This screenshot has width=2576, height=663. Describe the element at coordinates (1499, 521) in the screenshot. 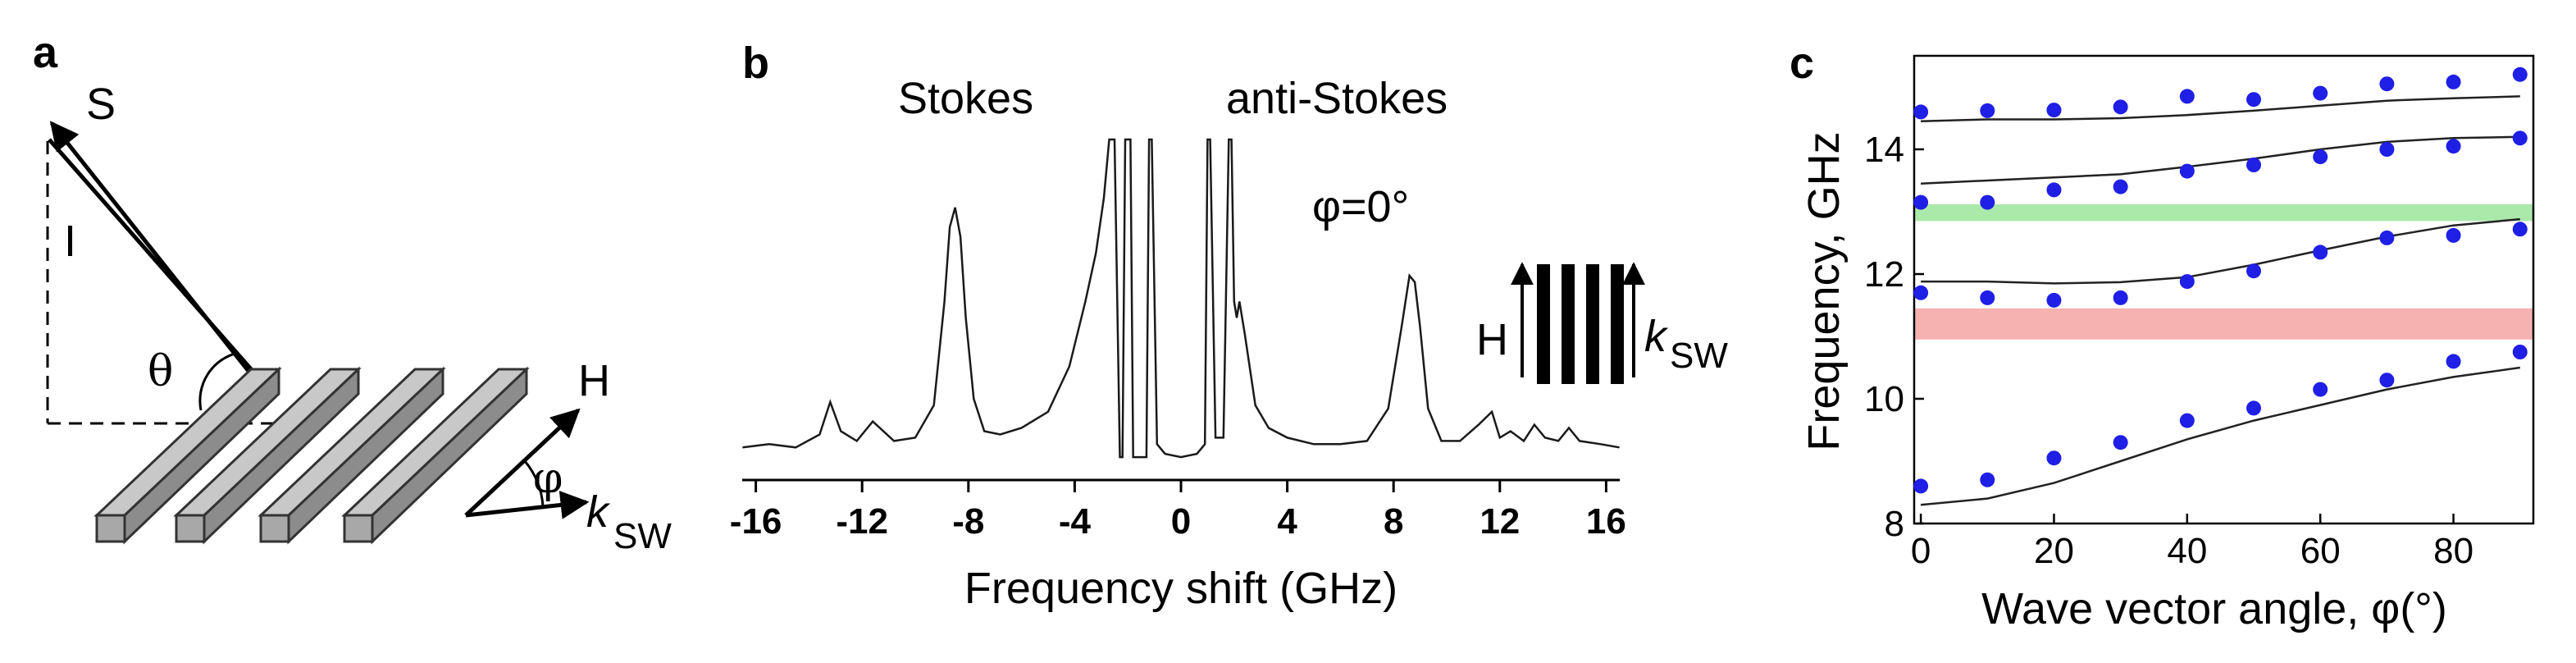

I see `spectrum-x-tick-label: 12` at that location.